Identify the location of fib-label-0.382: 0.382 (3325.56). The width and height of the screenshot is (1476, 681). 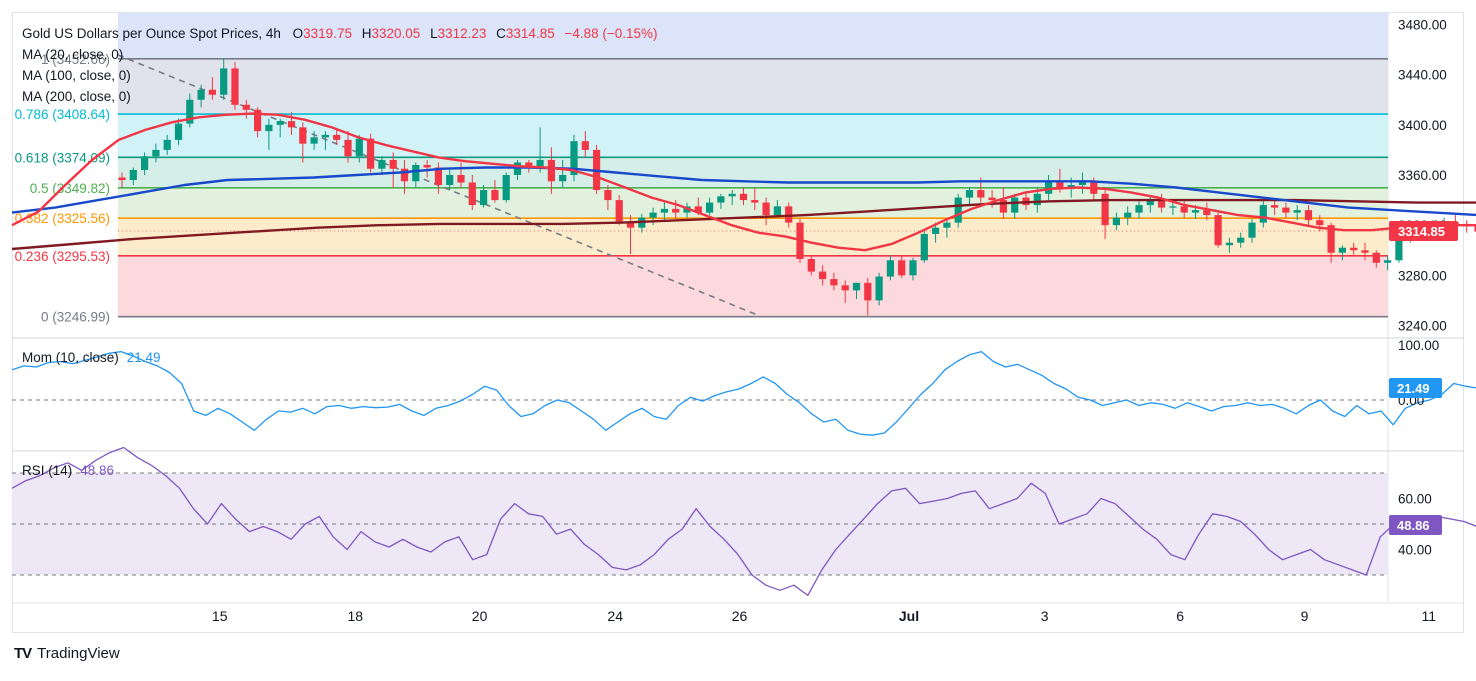
(62, 218).